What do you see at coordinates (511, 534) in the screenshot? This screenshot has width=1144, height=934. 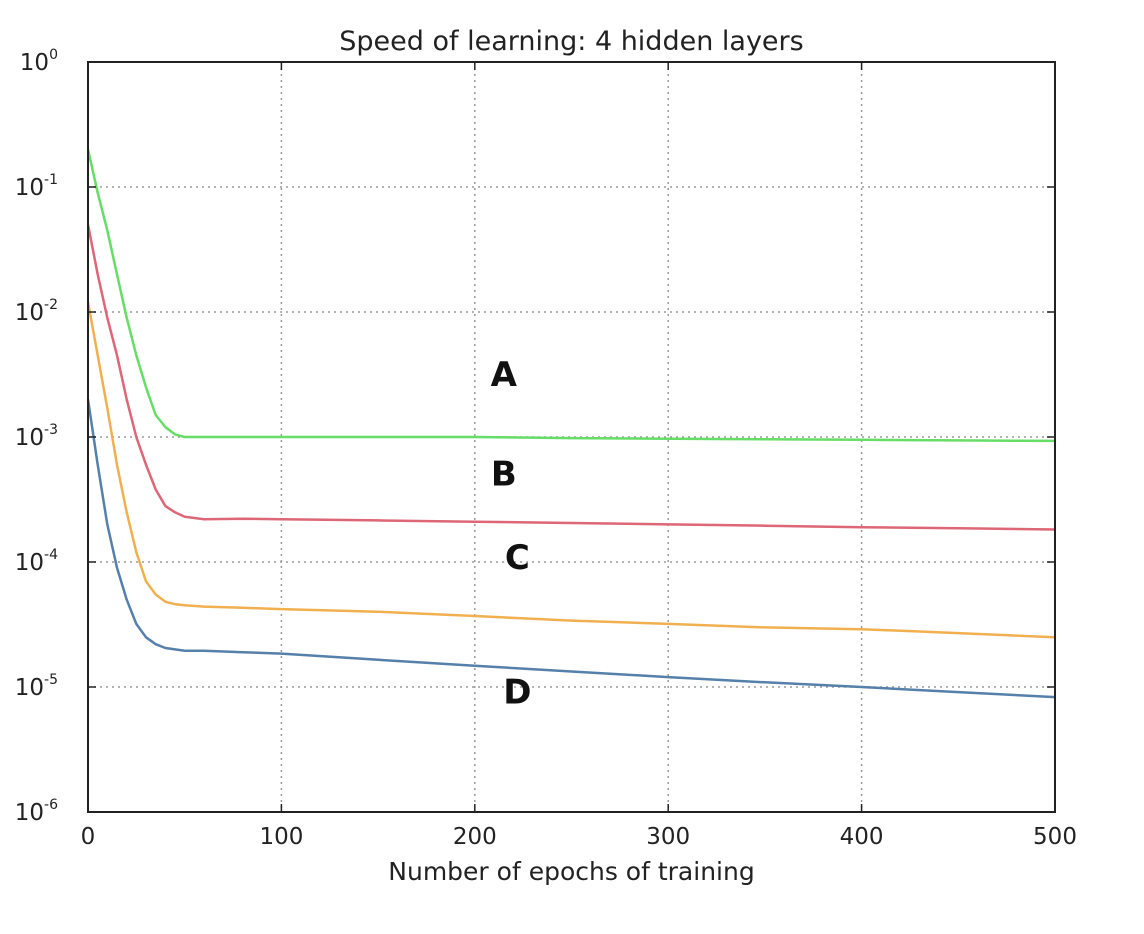 I see `annotations: A B C D` at bounding box center [511, 534].